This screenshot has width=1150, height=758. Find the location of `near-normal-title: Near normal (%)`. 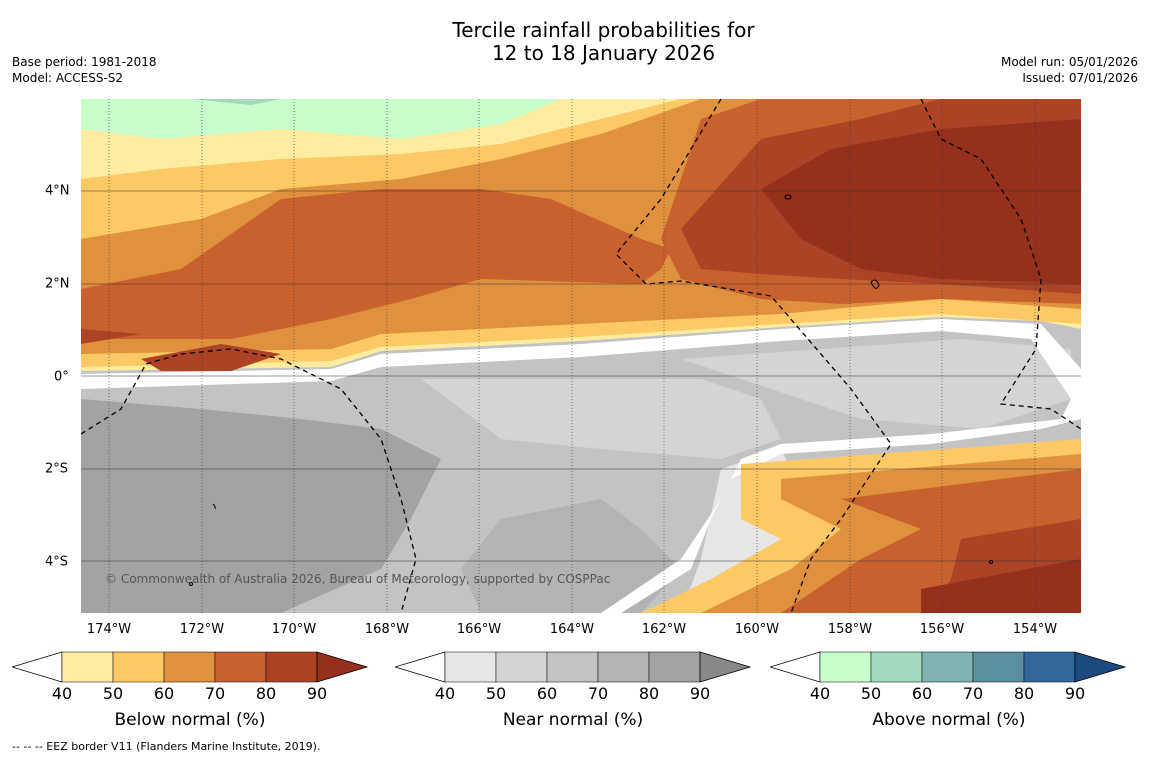

near-normal-title: Near normal (%) is located at coordinates (573, 720).